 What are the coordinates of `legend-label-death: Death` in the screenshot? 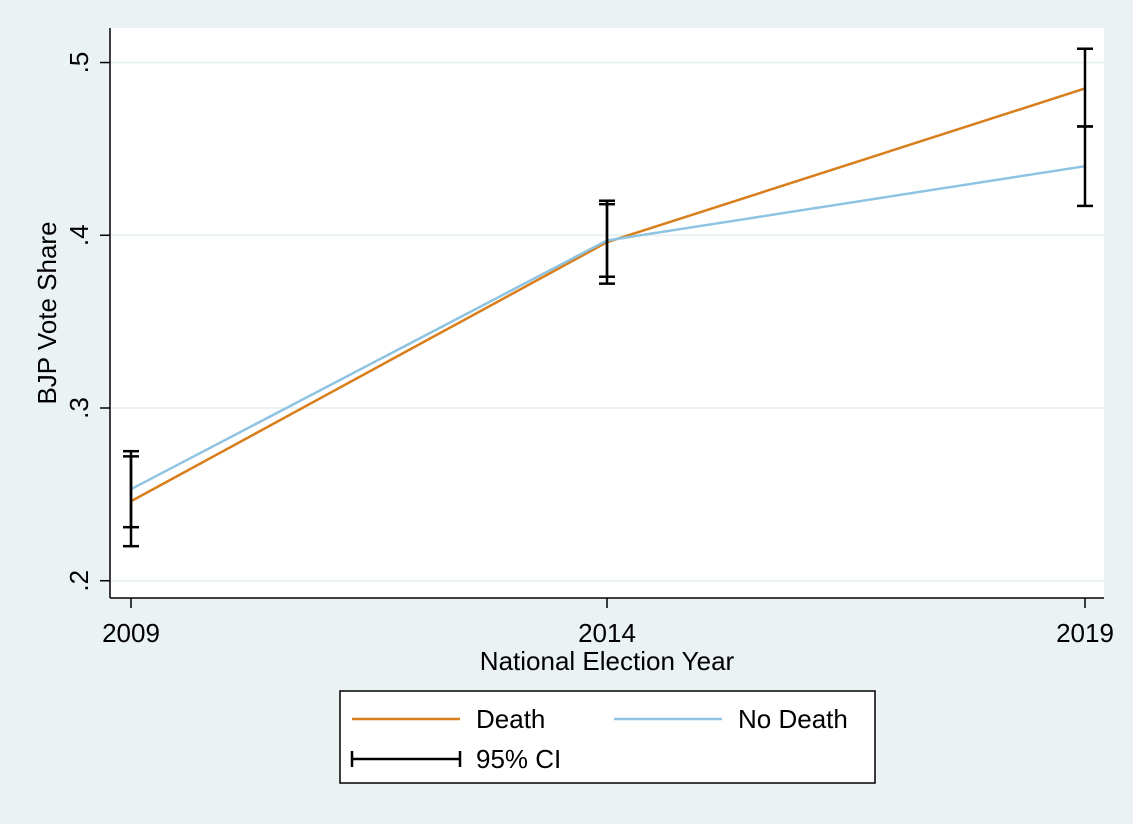 It's located at (510, 719).